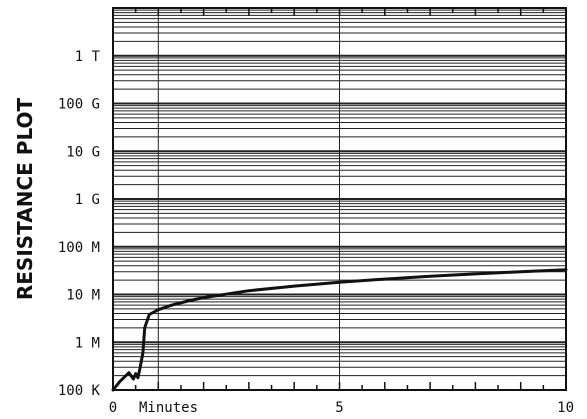 This screenshot has width=587, height=419. Describe the element at coordinates (79, 248) in the screenshot. I see `y-tick-label: 100 M` at that location.